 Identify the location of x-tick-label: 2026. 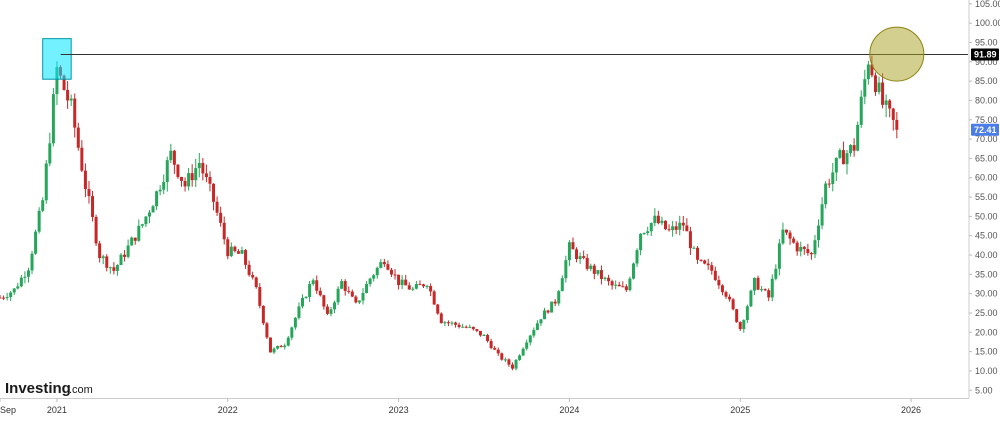
(911, 410).